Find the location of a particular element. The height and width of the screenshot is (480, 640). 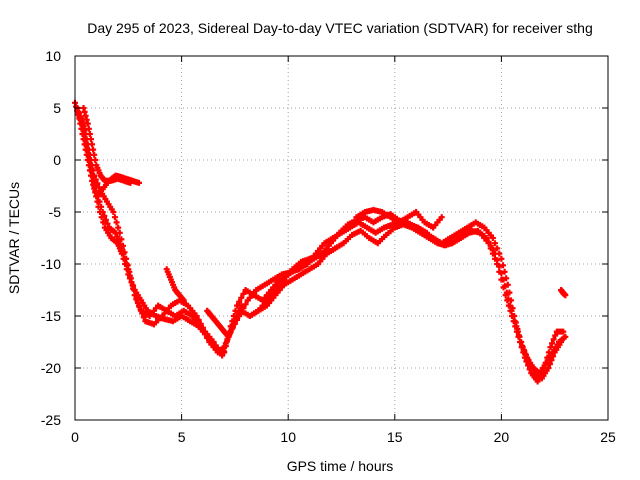

y-tick-label: 10 is located at coordinates (53, 56).